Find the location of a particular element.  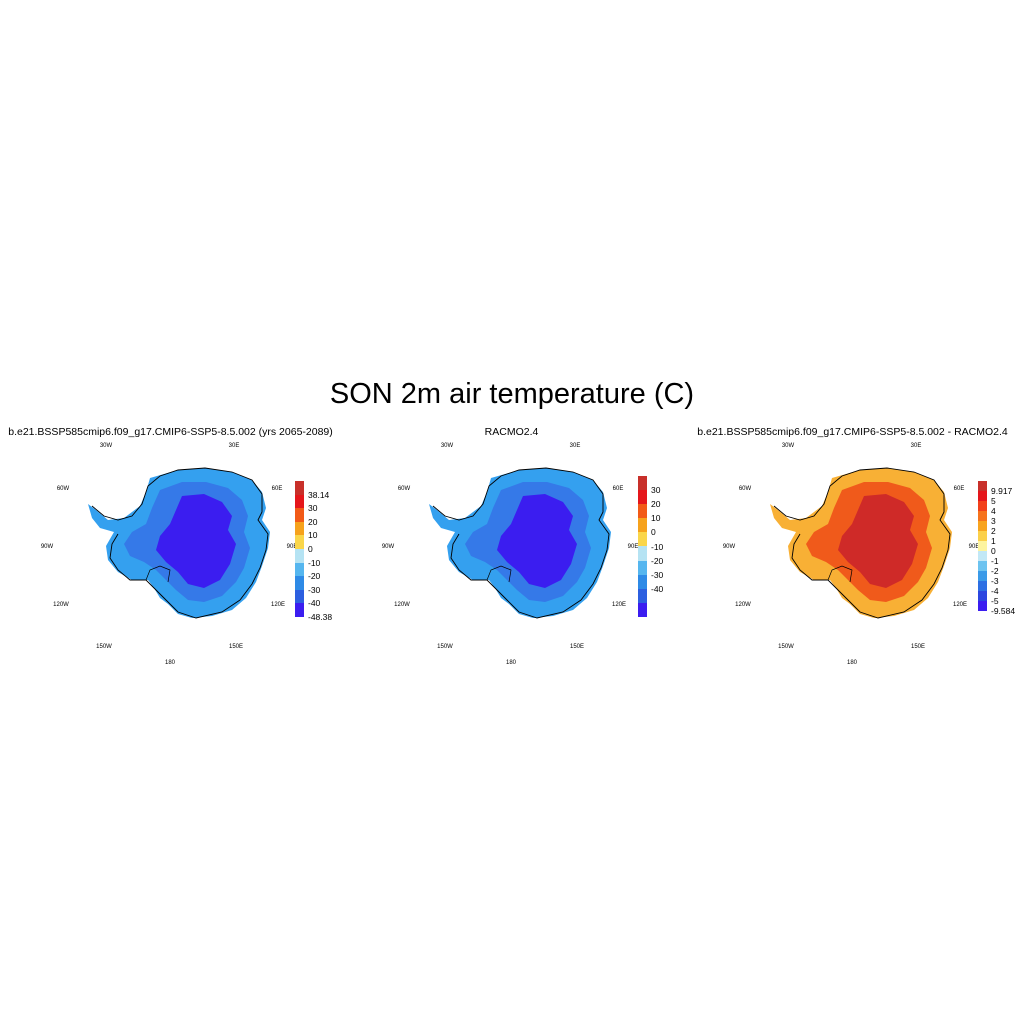

colorbar-label: -3 is located at coordinates (995, 581).